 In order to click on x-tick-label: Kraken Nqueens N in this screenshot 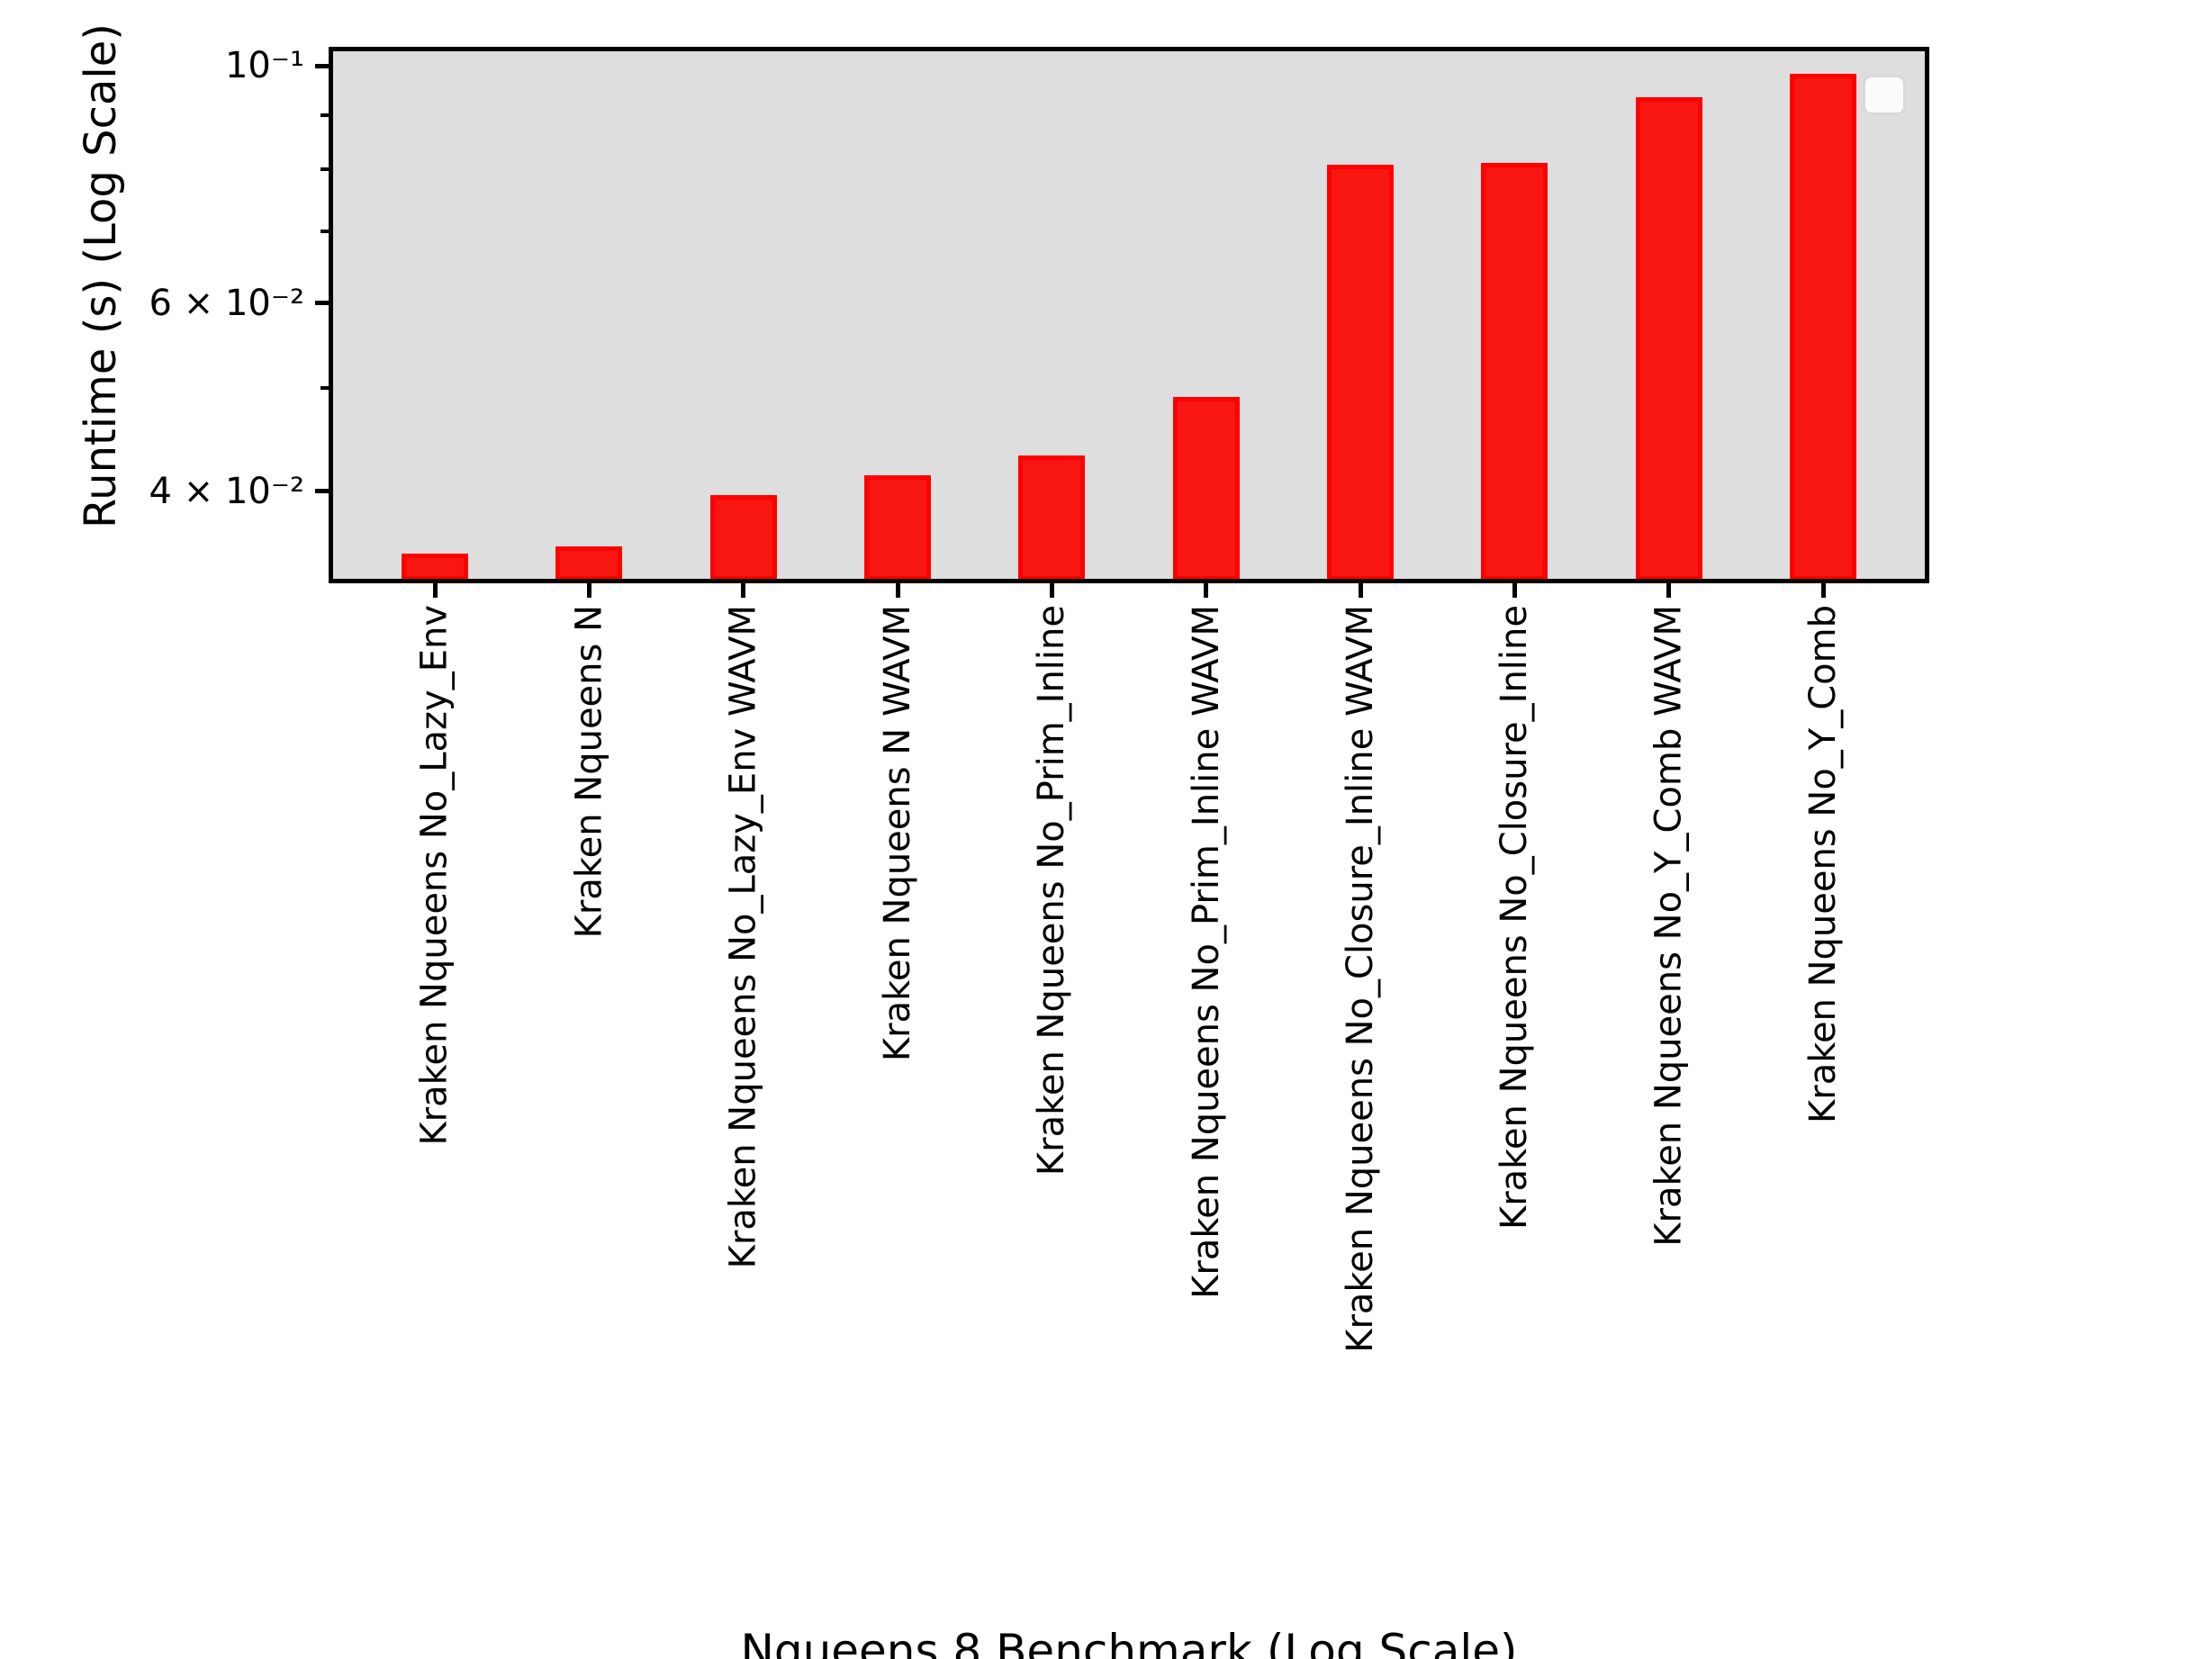, I will do `click(589, 772)`.